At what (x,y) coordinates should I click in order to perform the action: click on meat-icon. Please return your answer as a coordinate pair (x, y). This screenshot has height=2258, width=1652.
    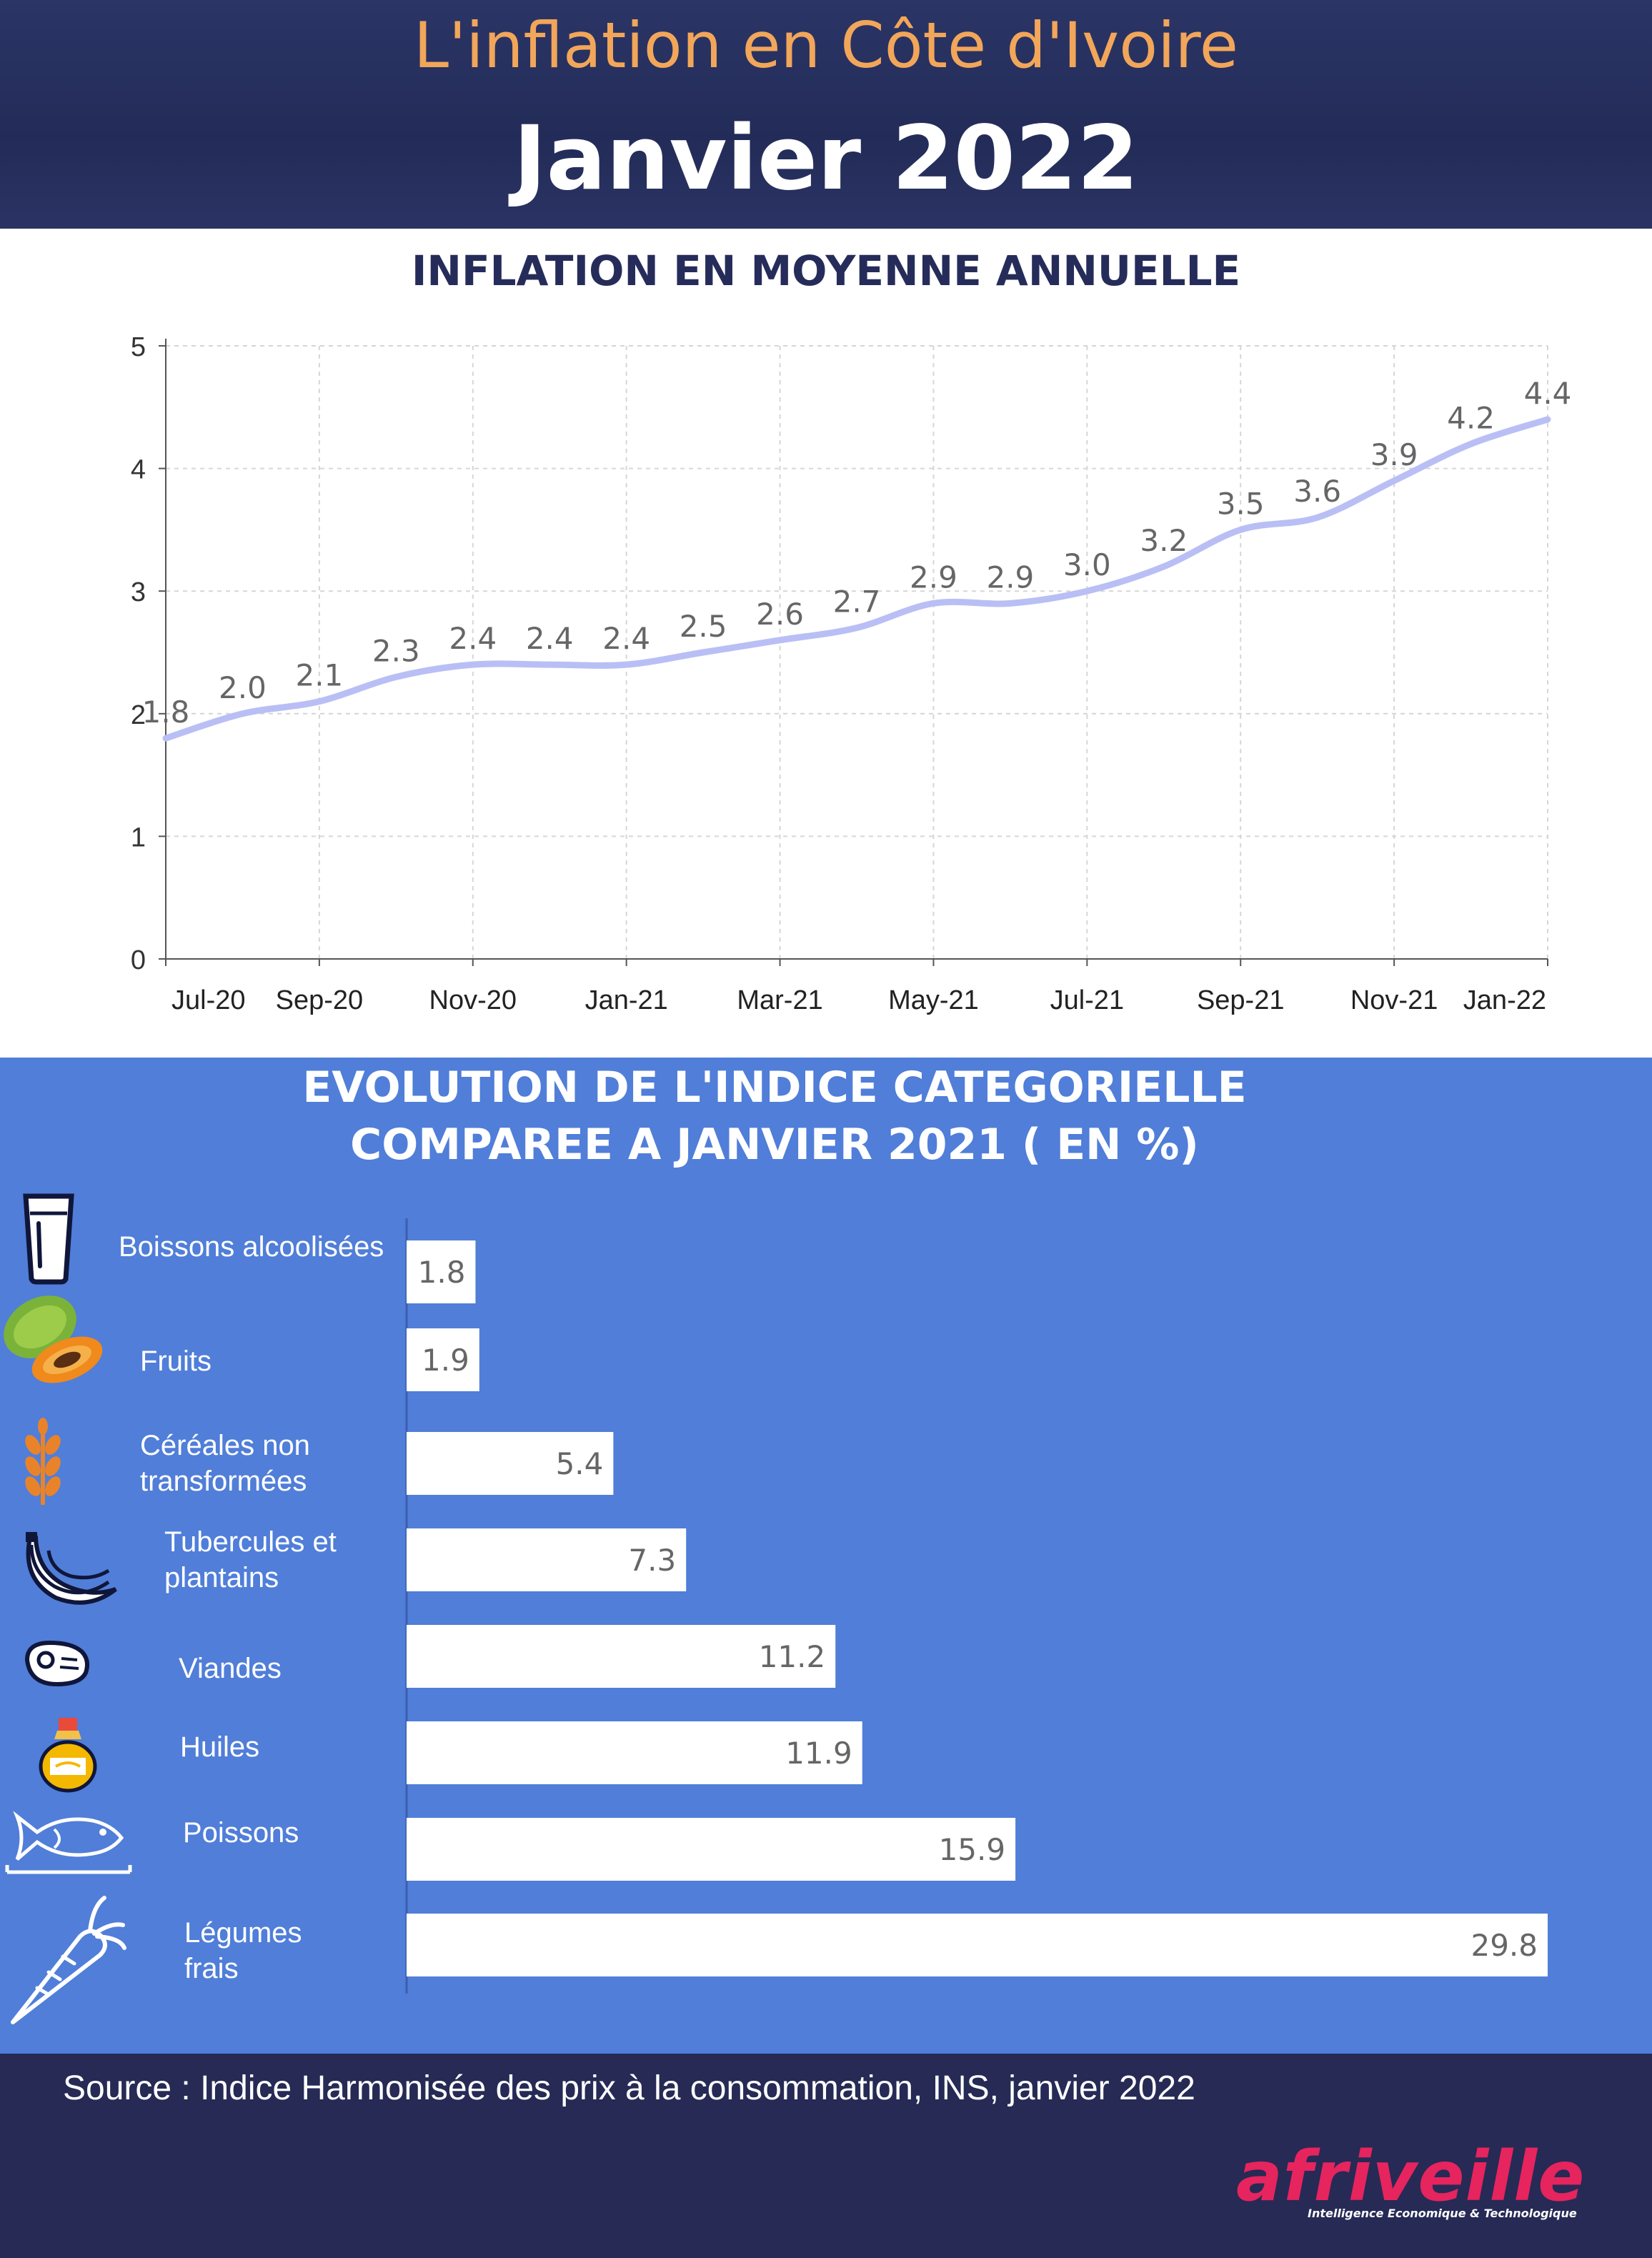
    Looking at the image, I should click on (57, 1663).